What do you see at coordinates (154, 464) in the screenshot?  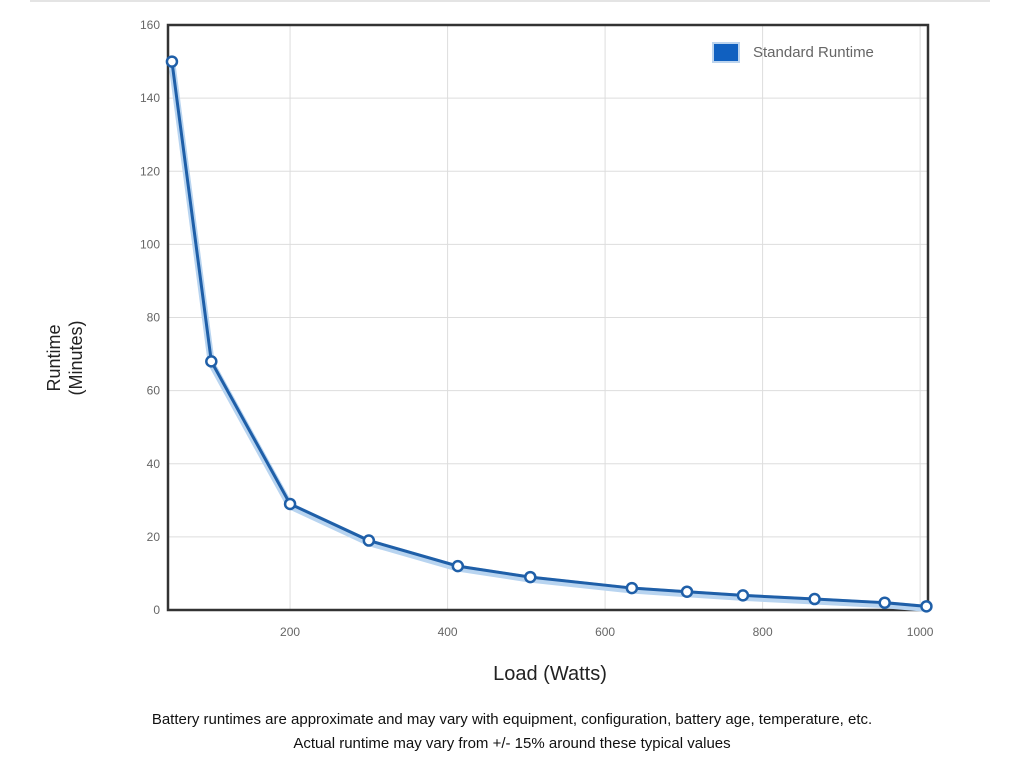 I see `y-tick-label: 40` at bounding box center [154, 464].